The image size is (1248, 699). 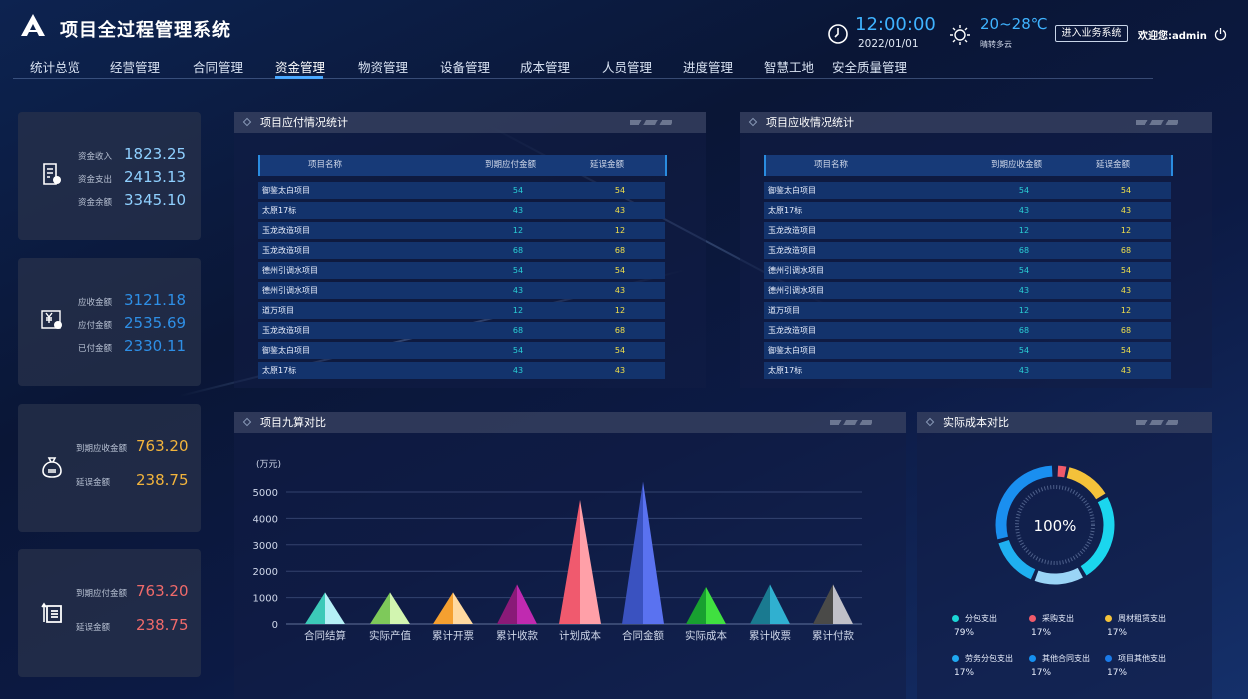 What do you see at coordinates (620, 350) in the screenshot?
I see `delayed-amount: 54` at bounding box center [620, 350].